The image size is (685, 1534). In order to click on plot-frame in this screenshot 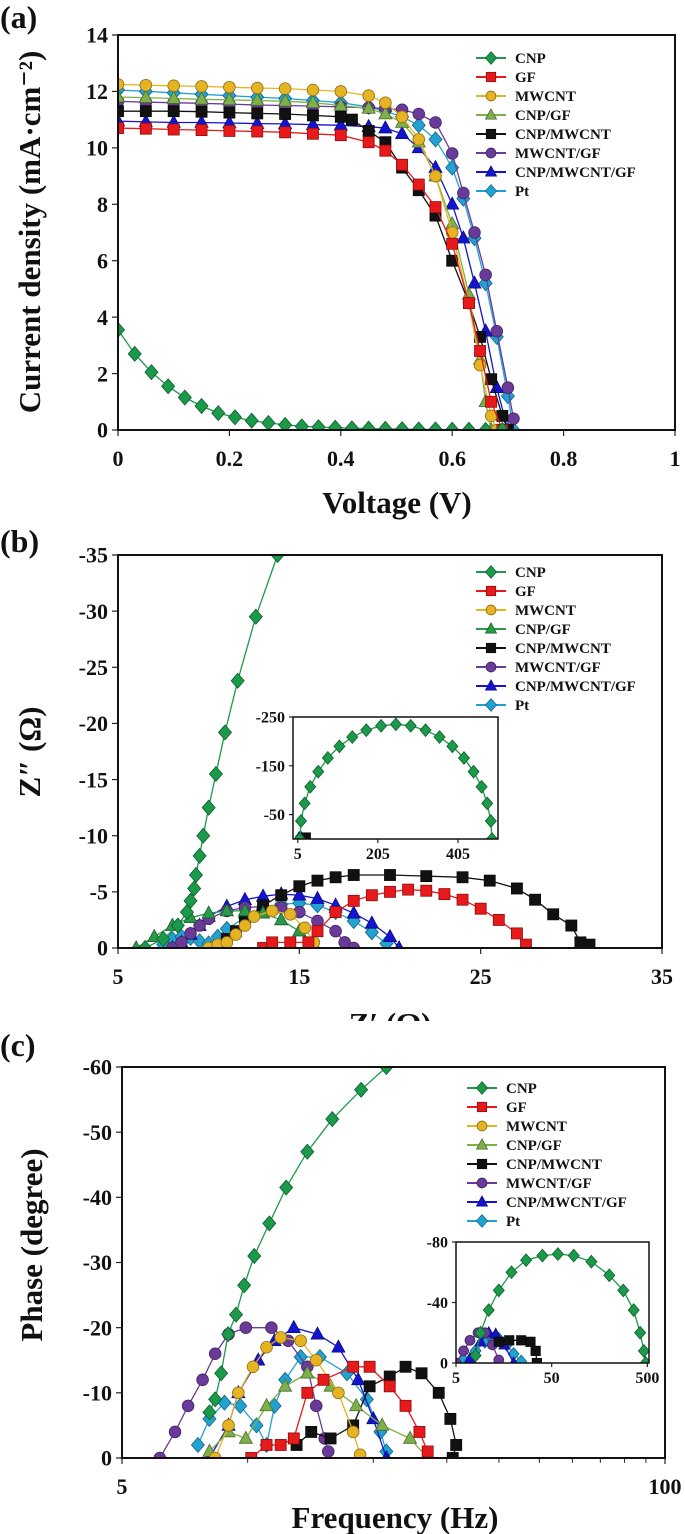, I will do `click(552, 1302)`.